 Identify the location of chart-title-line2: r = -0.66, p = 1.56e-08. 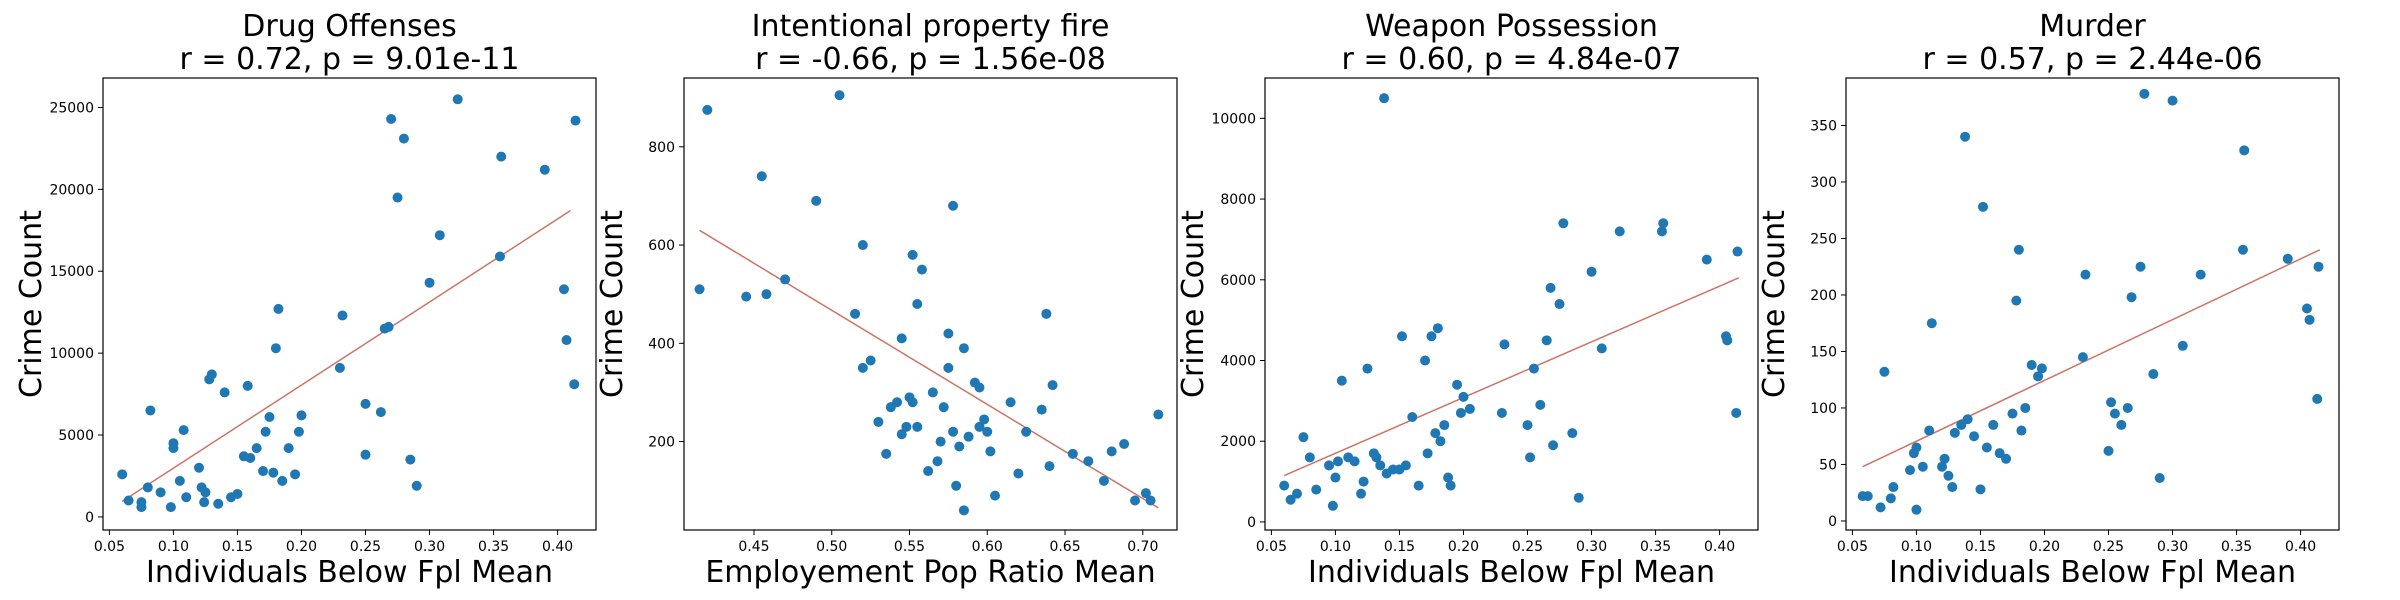
(930, 59).